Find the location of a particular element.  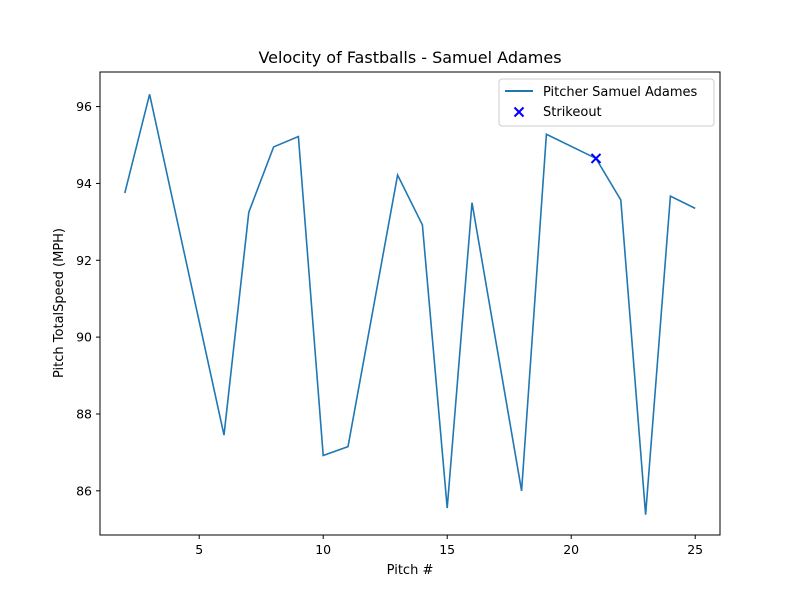

legend: Pitcher Samuel Adames Strikeout is located at coordinates (606, 102).